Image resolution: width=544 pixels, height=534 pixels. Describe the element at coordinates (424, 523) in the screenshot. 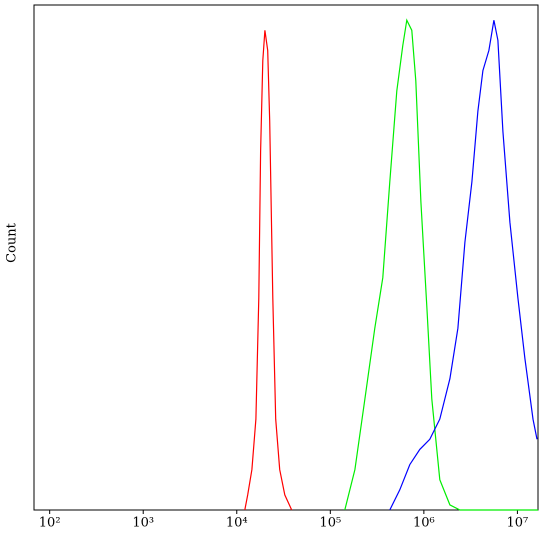

I see `x-tick-label: 10⁶` at that location.